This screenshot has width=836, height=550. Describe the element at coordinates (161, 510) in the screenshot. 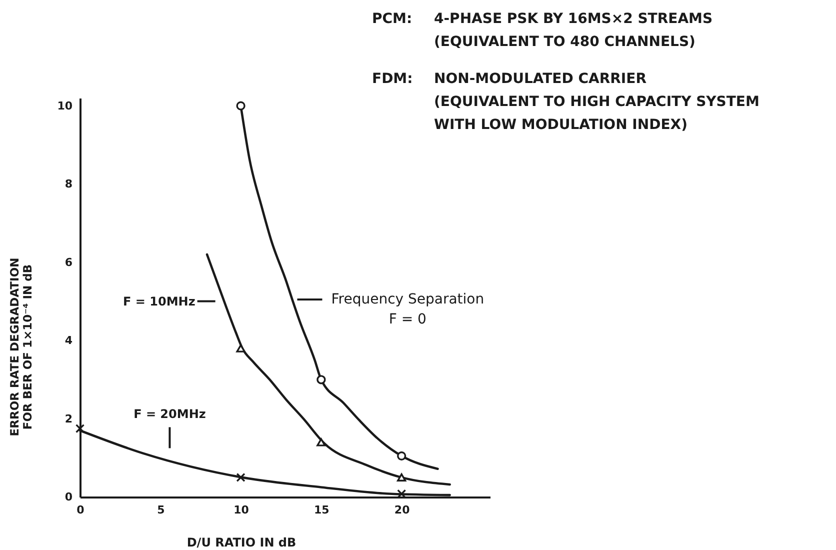

I see `x-tick-label: 5` at that location.